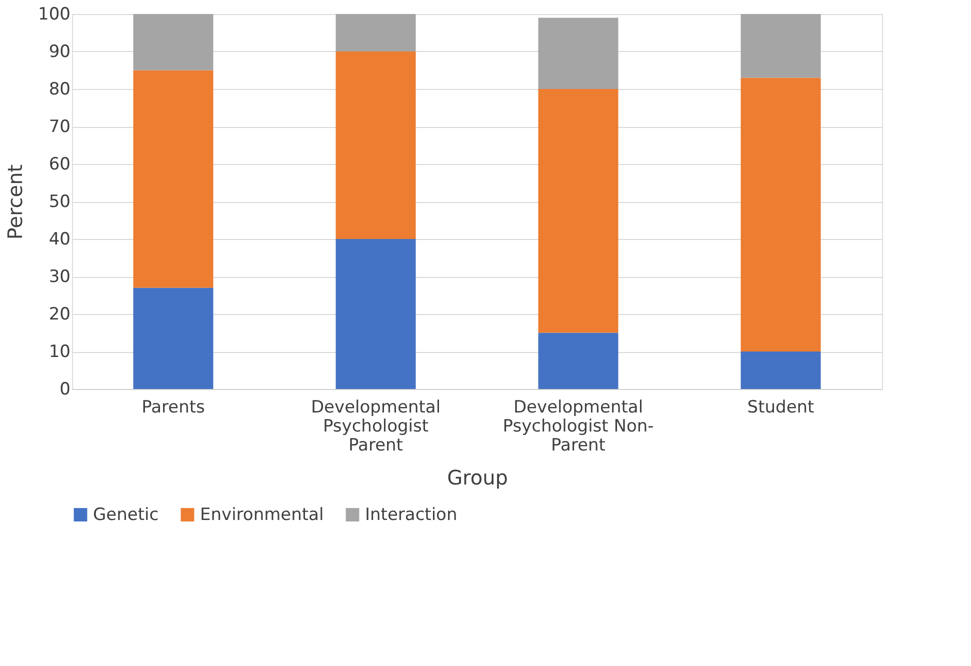 This screenshot has height=666, width=971. I want to click on y-tick-label: 0, so click(65, 390).